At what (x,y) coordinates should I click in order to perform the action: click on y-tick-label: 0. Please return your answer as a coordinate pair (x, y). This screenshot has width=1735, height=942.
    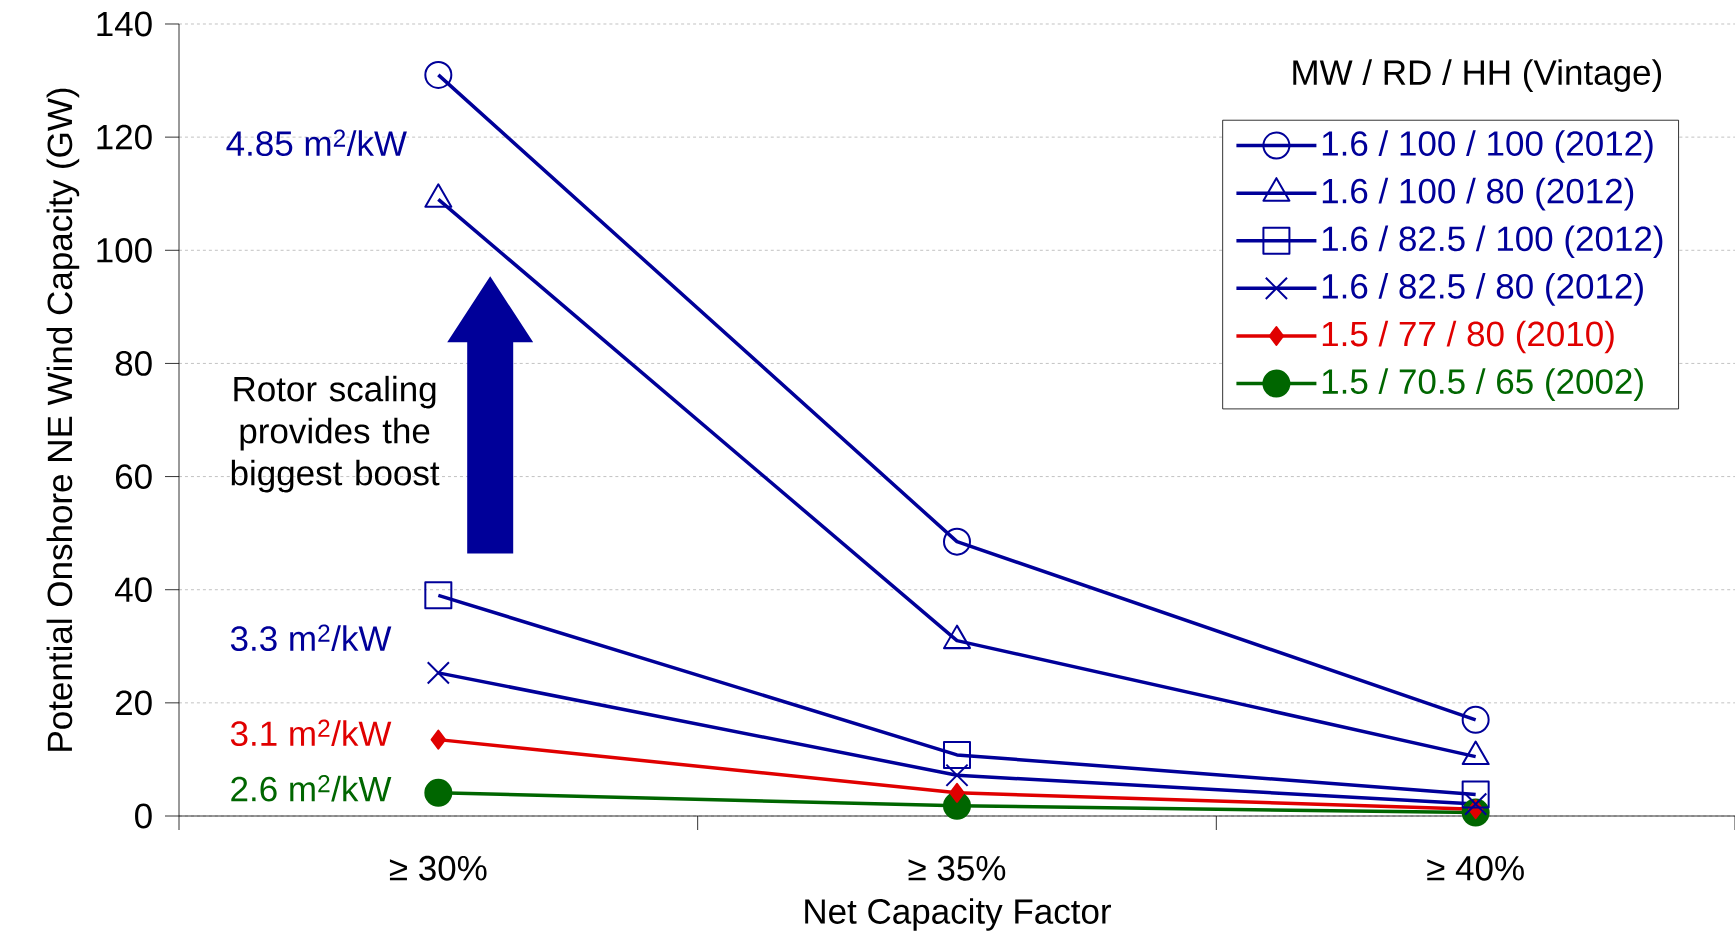
    Looking at the image, I should click on (143, 816).